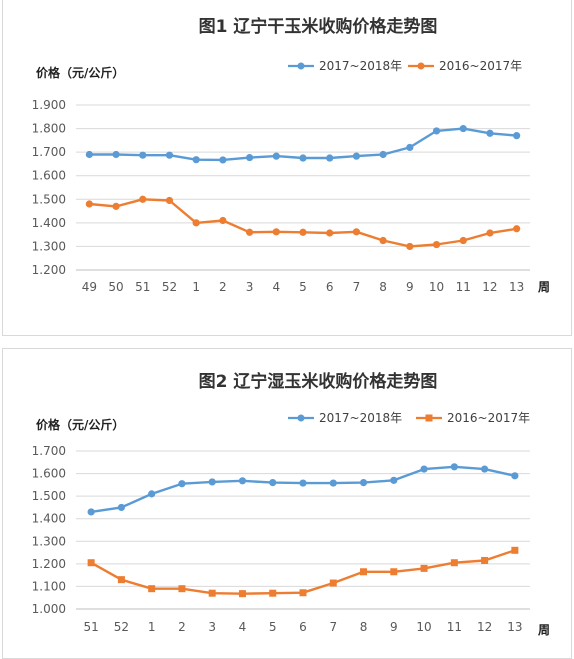  I want to click on chart-1-x-tick-label: 52, so click(169, 287).